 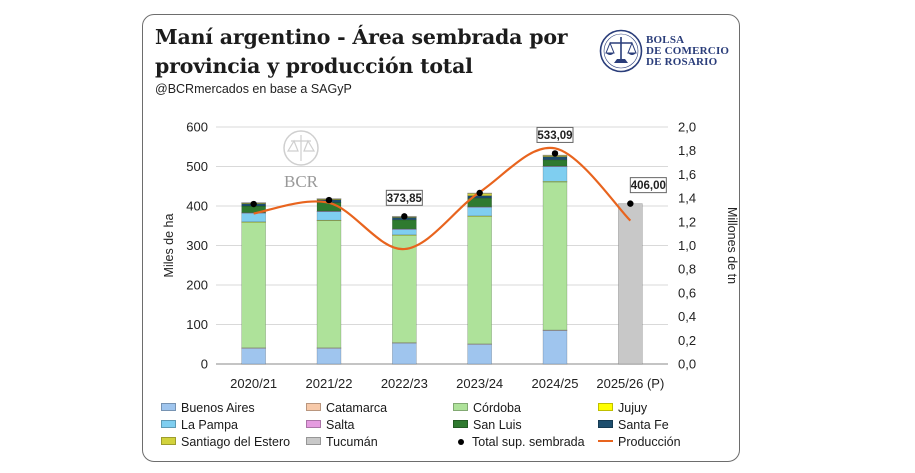 What do you see at coordinates (461, 442) in the screenshot?
I see `legend-dot-icon` at bounding box center [461, 442].